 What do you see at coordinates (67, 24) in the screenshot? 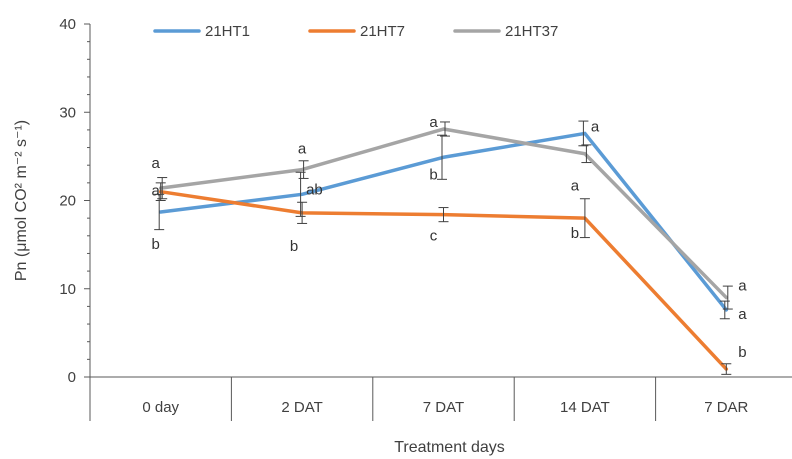
I see `y-tick-label: 40` at bounding box center [67, 24].